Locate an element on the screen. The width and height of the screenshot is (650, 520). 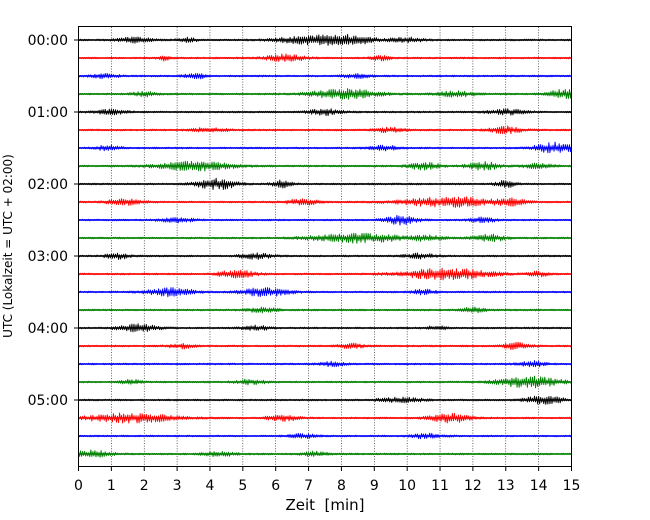
y-tick-label: 04:00 is located at coordinates (48, 329).